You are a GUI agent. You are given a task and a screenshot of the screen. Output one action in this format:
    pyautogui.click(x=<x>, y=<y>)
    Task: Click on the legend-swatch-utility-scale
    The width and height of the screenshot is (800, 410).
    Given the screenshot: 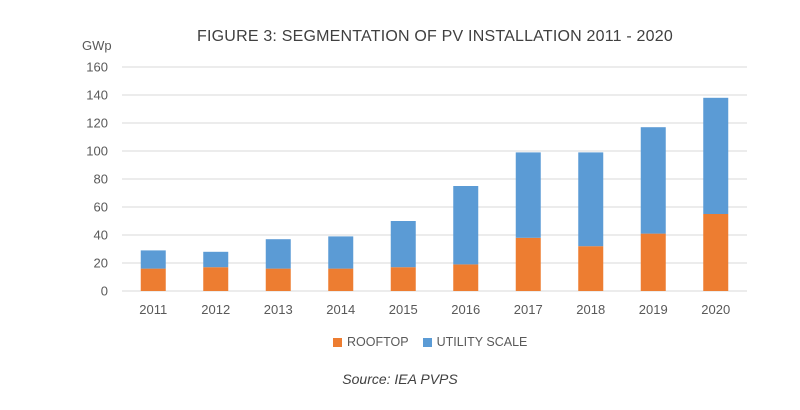 What is the action you would take?
    pyautogui.click(x=427, y=342)
    